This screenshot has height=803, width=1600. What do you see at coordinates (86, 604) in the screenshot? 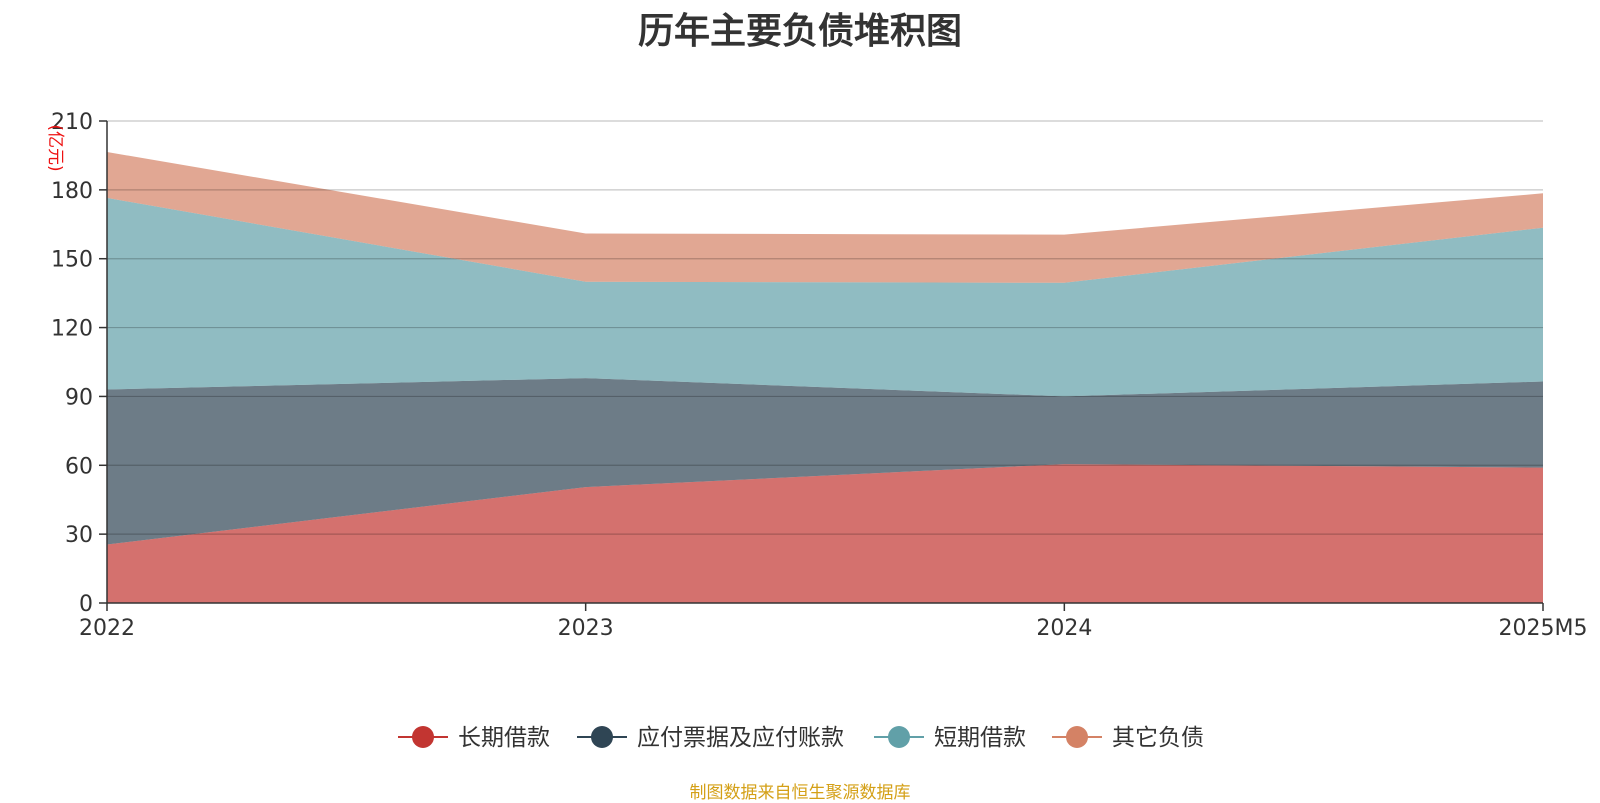
I see `y-tick-label: 0` at bounding box center [86, 604].